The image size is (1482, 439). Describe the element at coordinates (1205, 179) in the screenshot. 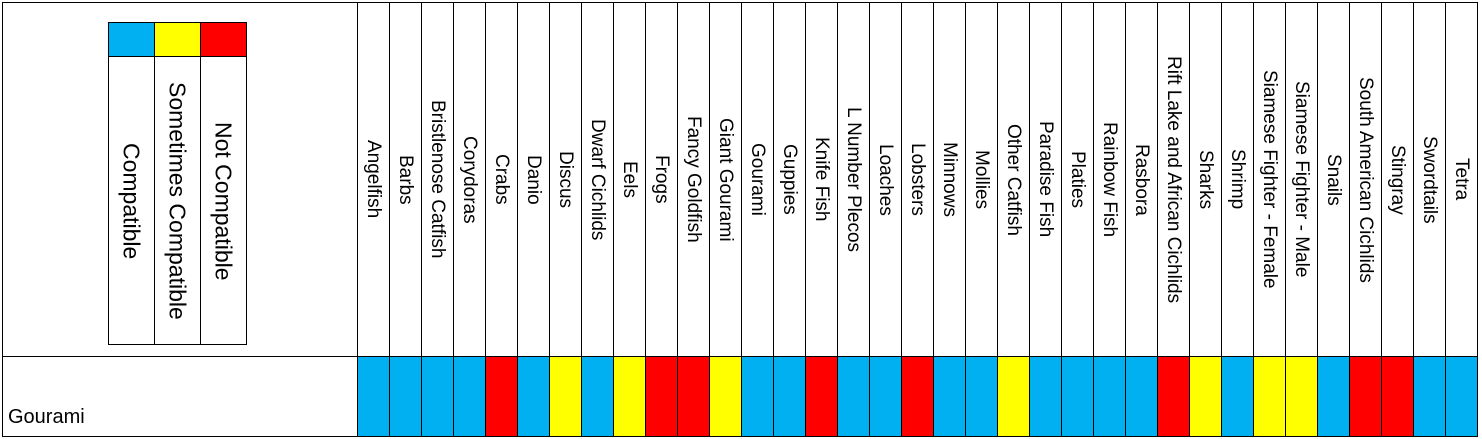

I see `column-header: Sharks` at that location.